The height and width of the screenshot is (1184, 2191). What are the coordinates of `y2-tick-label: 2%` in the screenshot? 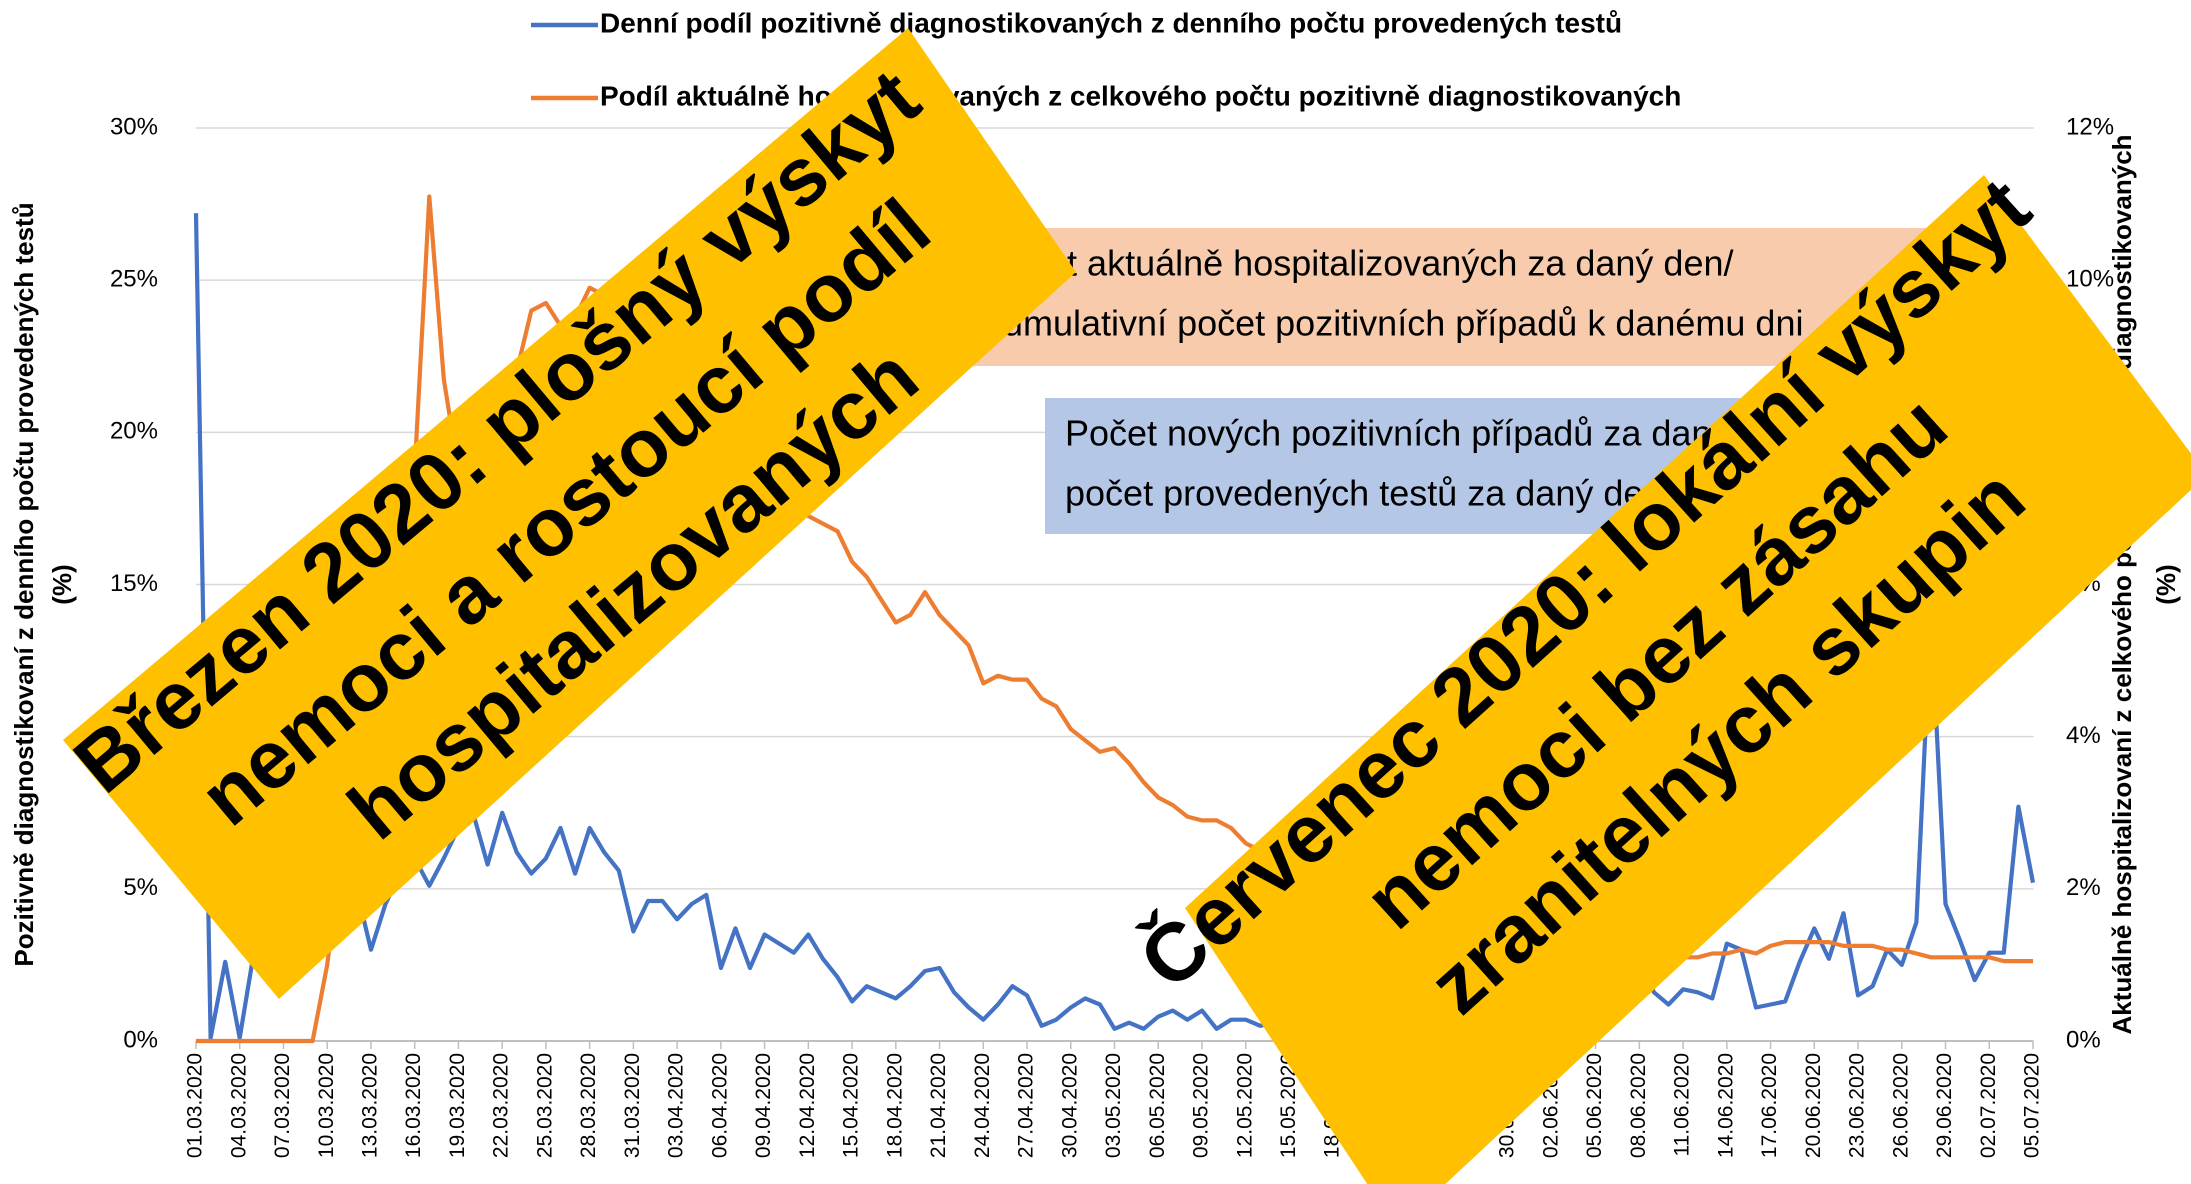 It's located at (2083, 887).